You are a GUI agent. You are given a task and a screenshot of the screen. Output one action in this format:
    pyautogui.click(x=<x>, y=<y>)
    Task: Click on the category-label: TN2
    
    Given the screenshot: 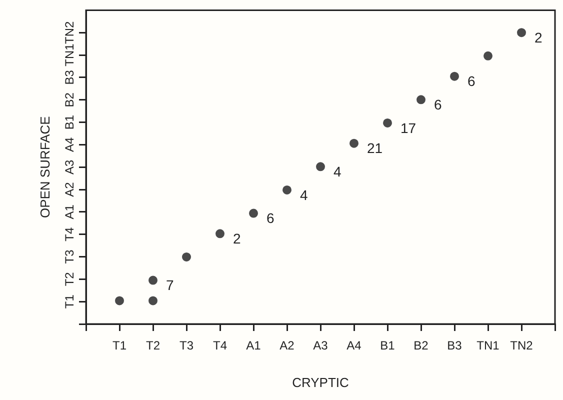 What is the action you would take?
    pyautogui.click(x=69, y=32)
    